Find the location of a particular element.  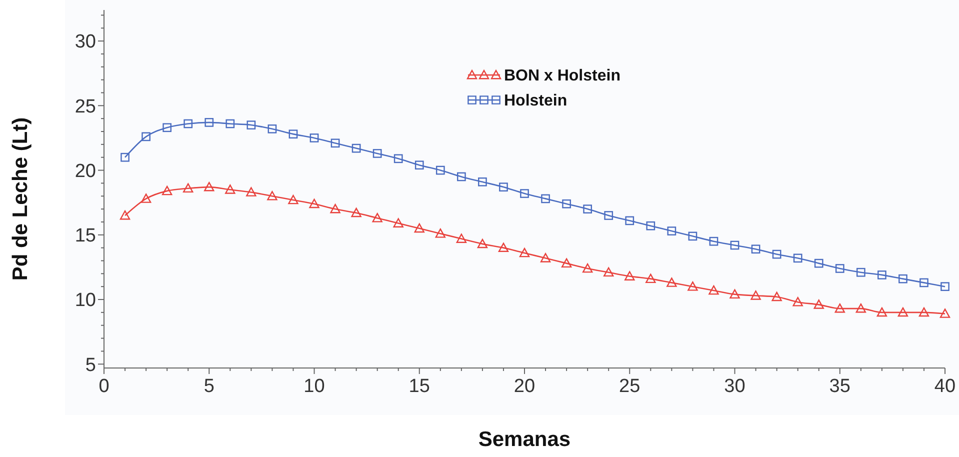

x-tick-label: 40 is located at coordinates (945, 386).